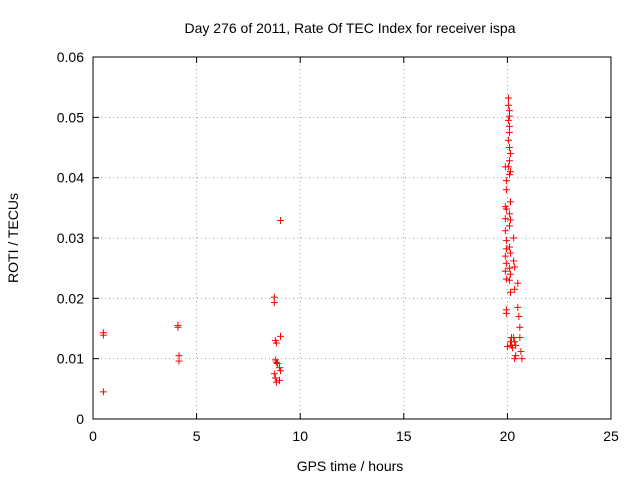  Describe the element at coordinates (13, 238) in the screenshot. I see `y-axis-label: ROTI / TECUs` at that location.